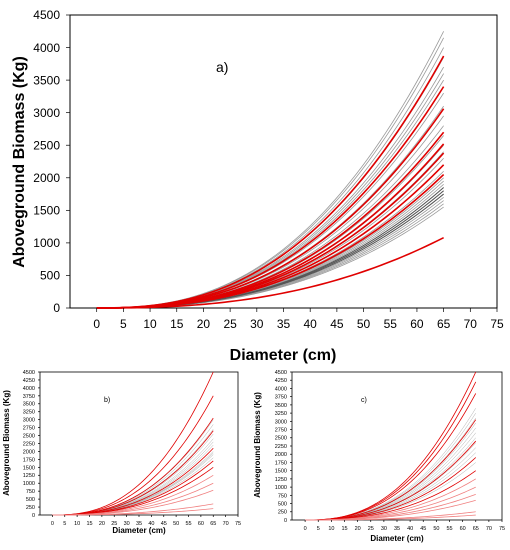 The height and width of the screenshot is (550, 510). What do you see at coordinates (281, 463) in the screenshot?
I see `y-tick-label: 1750` at bounding box center [281, 463].